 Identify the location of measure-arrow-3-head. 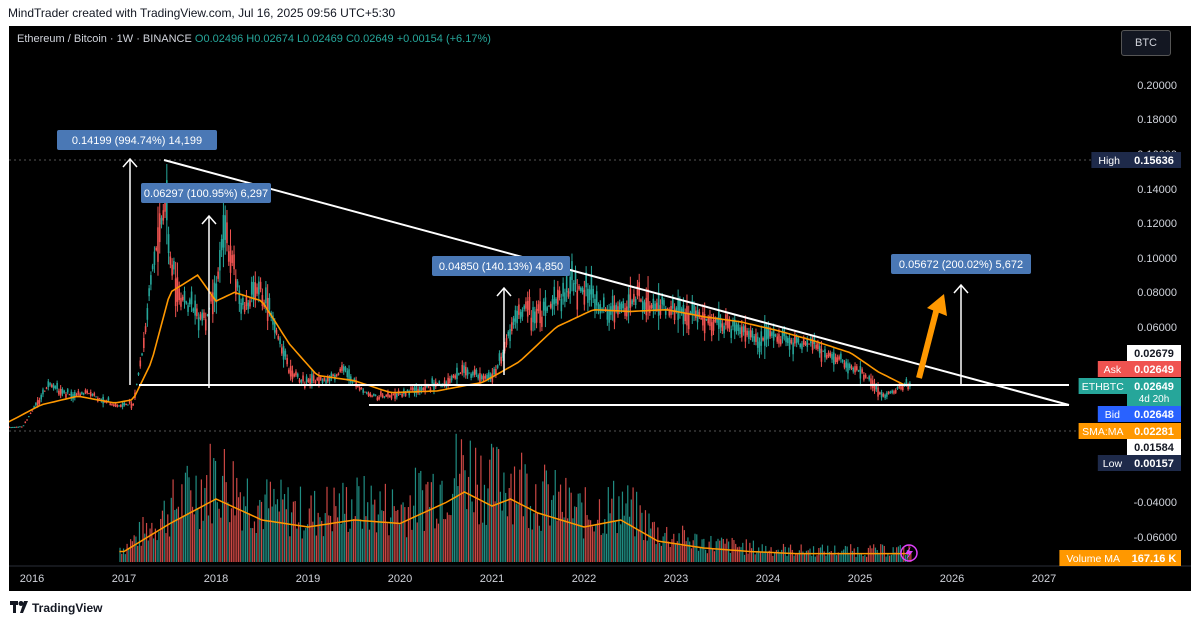
(504, 291).